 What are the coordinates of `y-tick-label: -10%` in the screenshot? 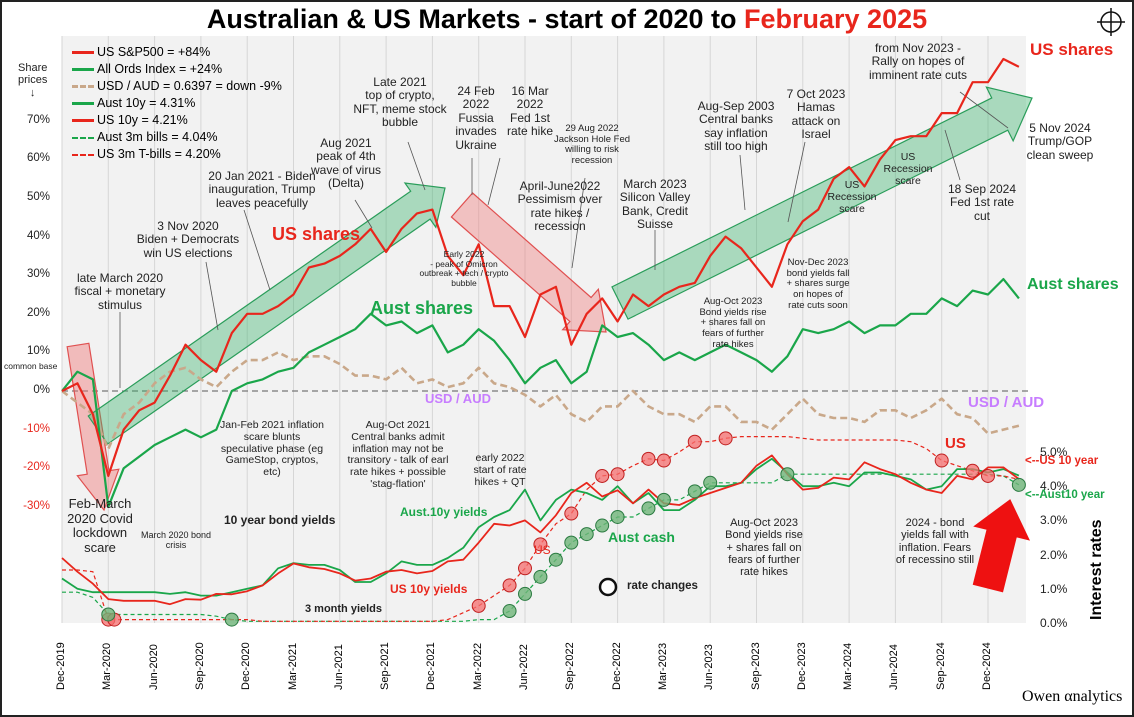 It's located at (36, 428).